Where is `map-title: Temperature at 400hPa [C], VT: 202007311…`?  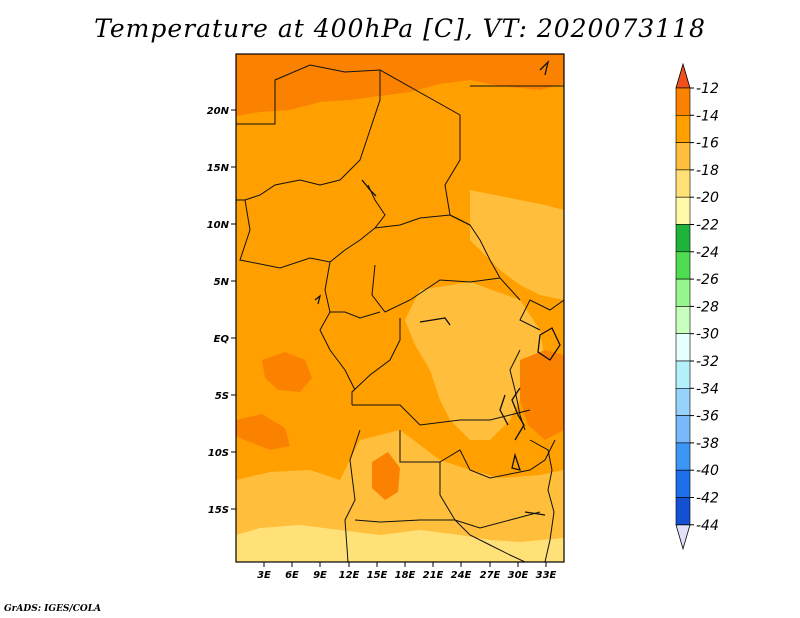 map-title: Temperature at 400hPa [C], VT: 202007311… is located at coordinates (400, 28).